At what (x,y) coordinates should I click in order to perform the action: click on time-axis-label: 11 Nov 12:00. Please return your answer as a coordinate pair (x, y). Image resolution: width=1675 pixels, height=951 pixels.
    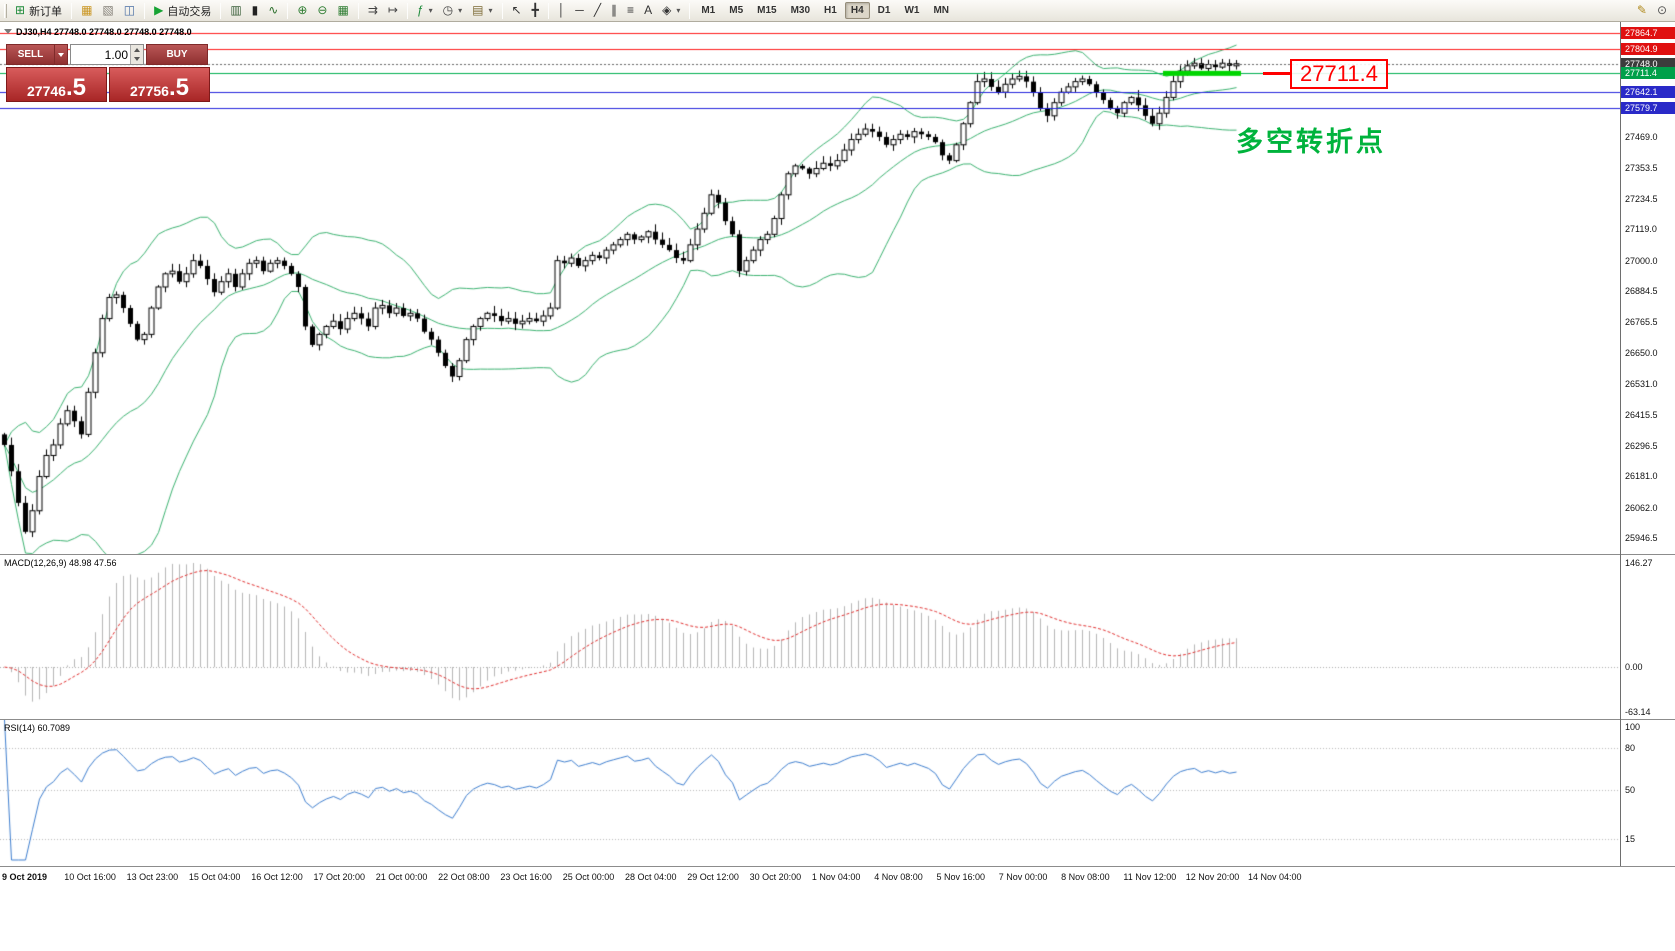
    Looking at the image, I should click on (1150, 877).